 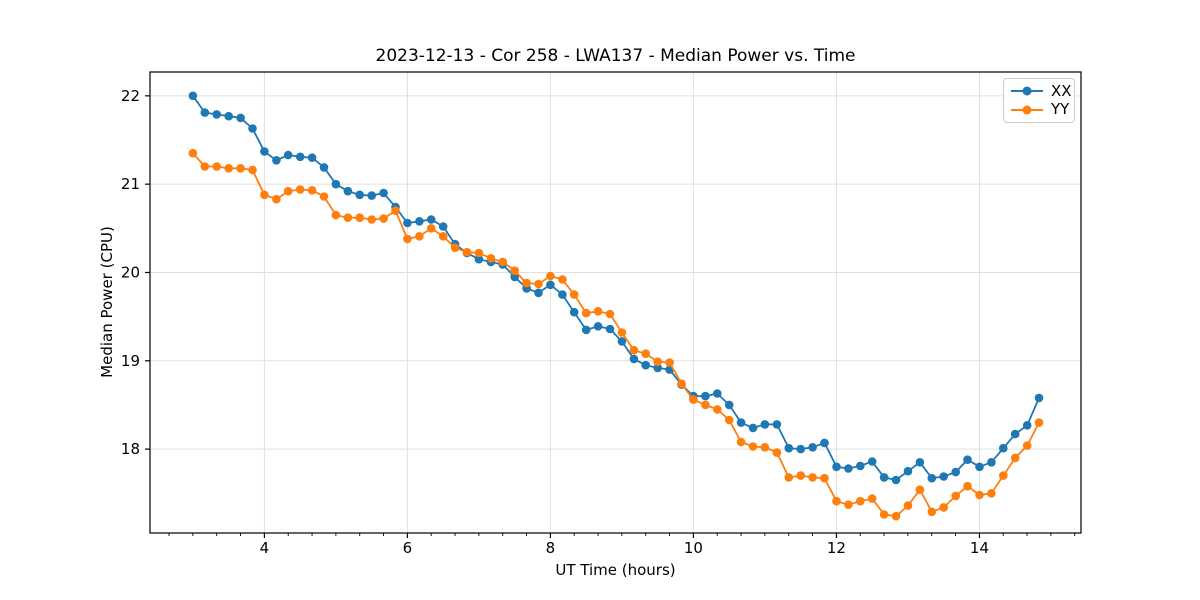 What do you see at coordinates (130, 272) in the screenshot?
I see `y-tick-label: 20` at bounding box center [130, 272].